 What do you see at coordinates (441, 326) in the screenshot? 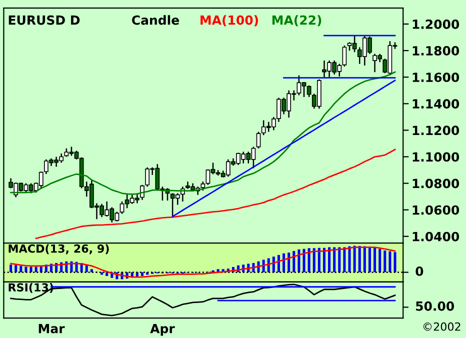
I see `text: ©2002` at bounding box center [441, 326].